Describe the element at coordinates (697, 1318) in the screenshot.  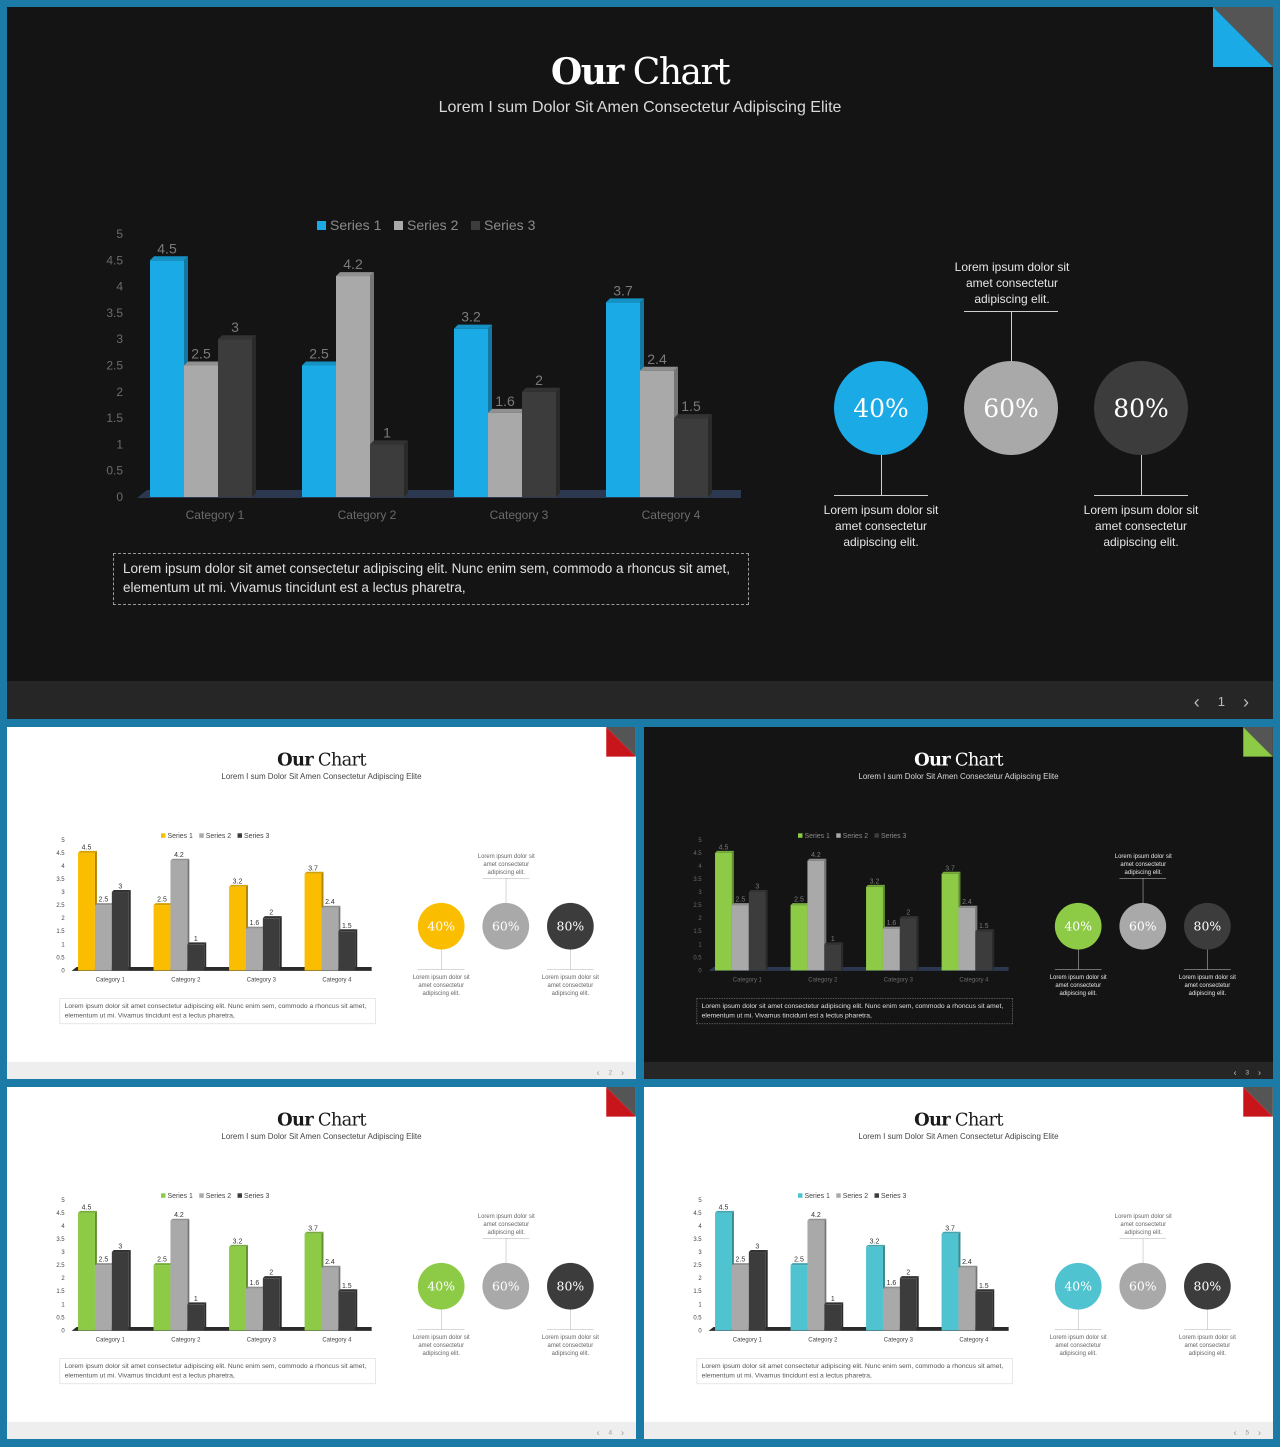
I see `y-tick-label: 0.5` at that location.